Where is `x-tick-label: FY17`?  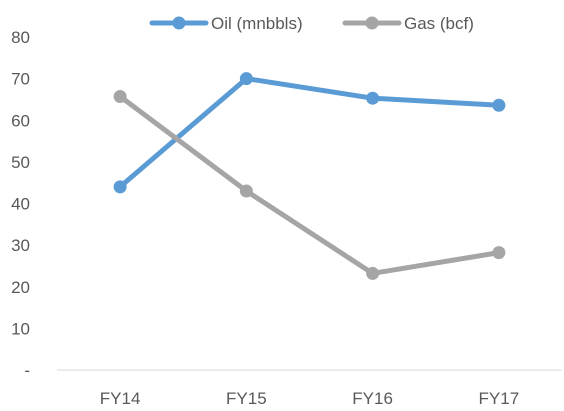
x-tick-label: FY17 is located at coordinates (499, 397).